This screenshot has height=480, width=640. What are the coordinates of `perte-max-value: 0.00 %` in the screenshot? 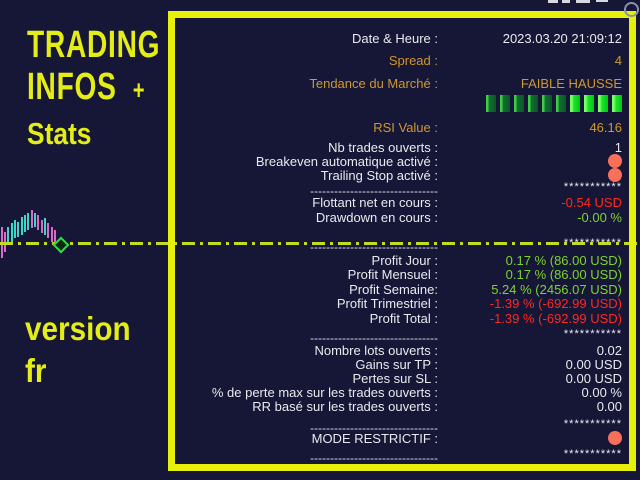 It's located at (601, 392).